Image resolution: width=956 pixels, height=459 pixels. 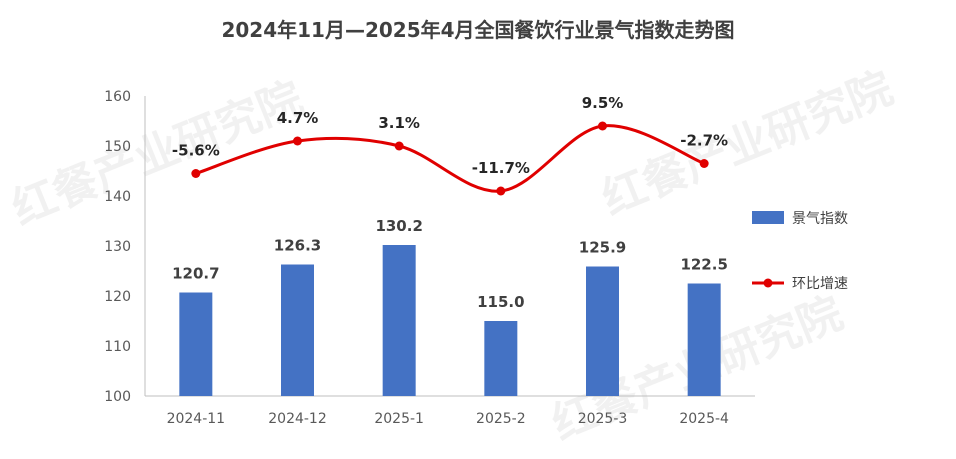 I want to click on y-tick-label: 120, so click(x=117, y=297).